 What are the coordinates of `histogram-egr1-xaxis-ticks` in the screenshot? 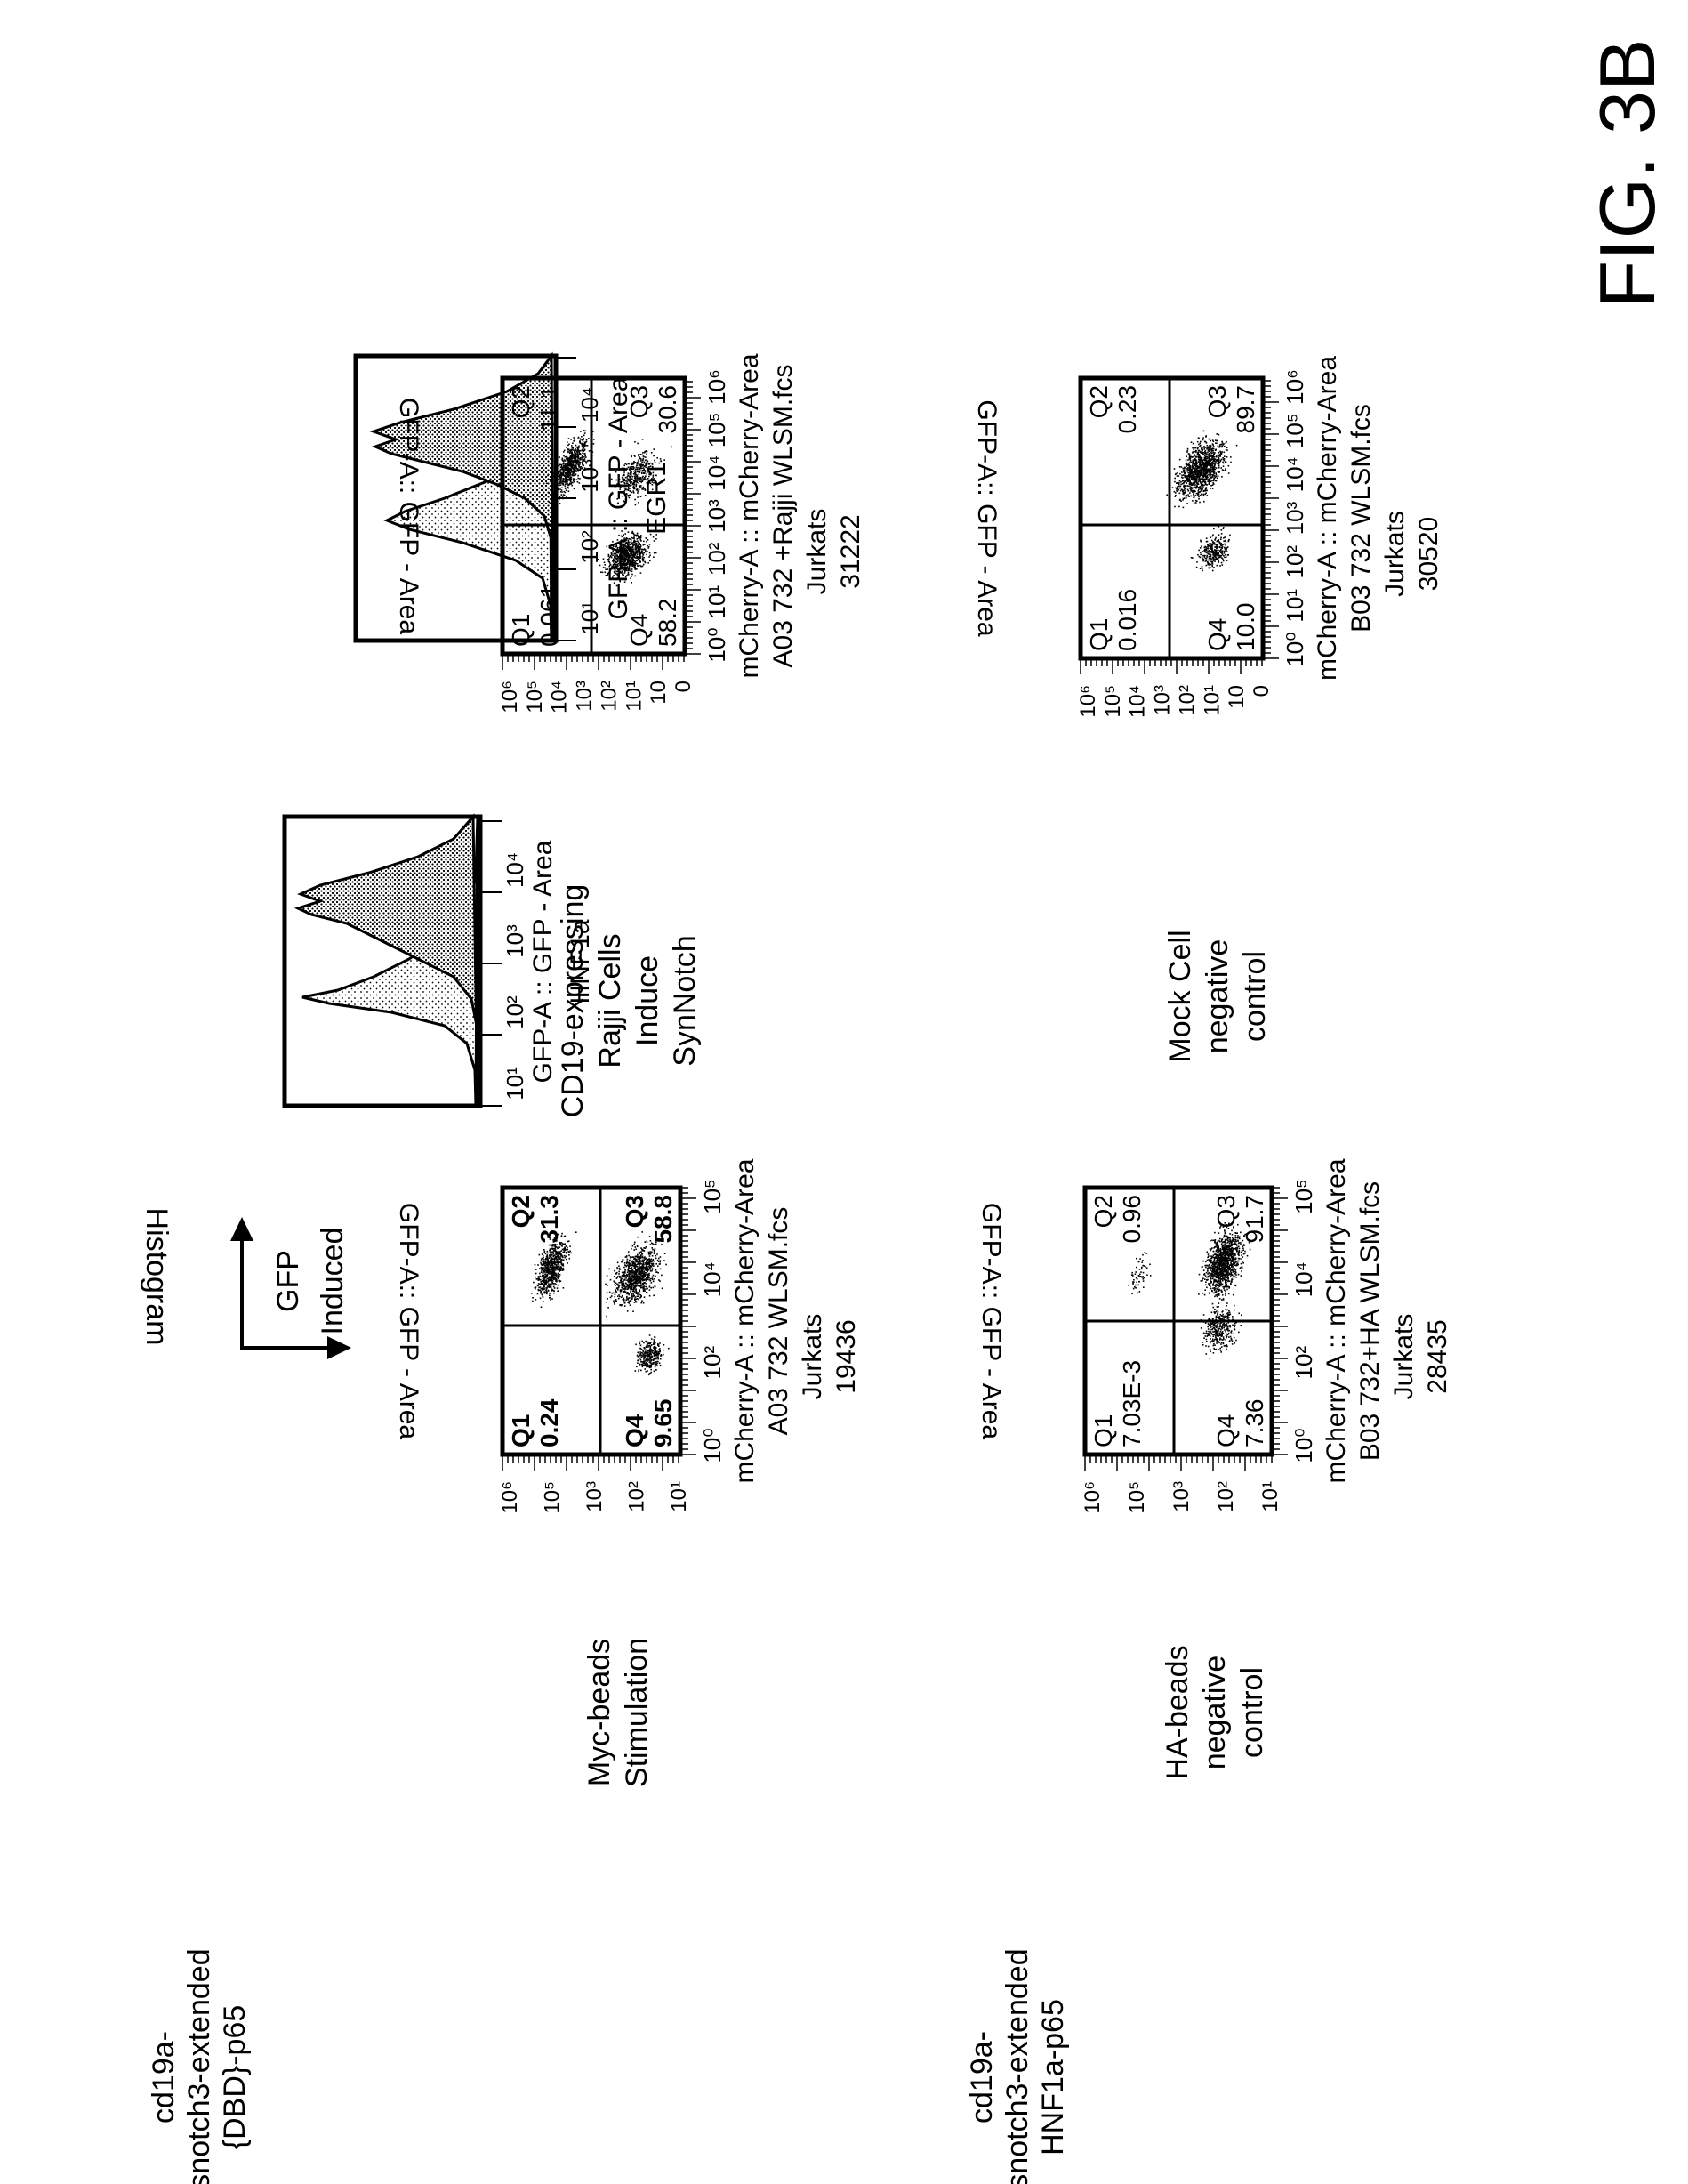 It's located at (566, 499).